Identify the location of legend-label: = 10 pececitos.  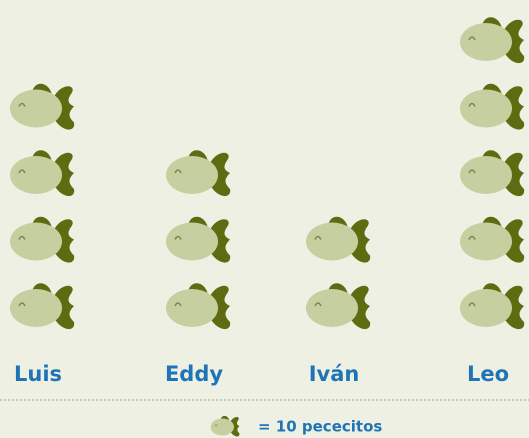
(320, 427).